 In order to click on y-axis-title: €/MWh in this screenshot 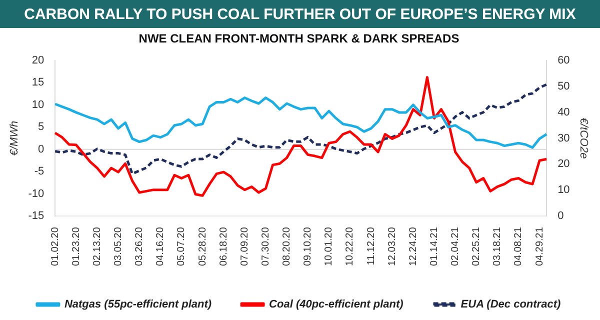, I will do `click(14, 138)`.